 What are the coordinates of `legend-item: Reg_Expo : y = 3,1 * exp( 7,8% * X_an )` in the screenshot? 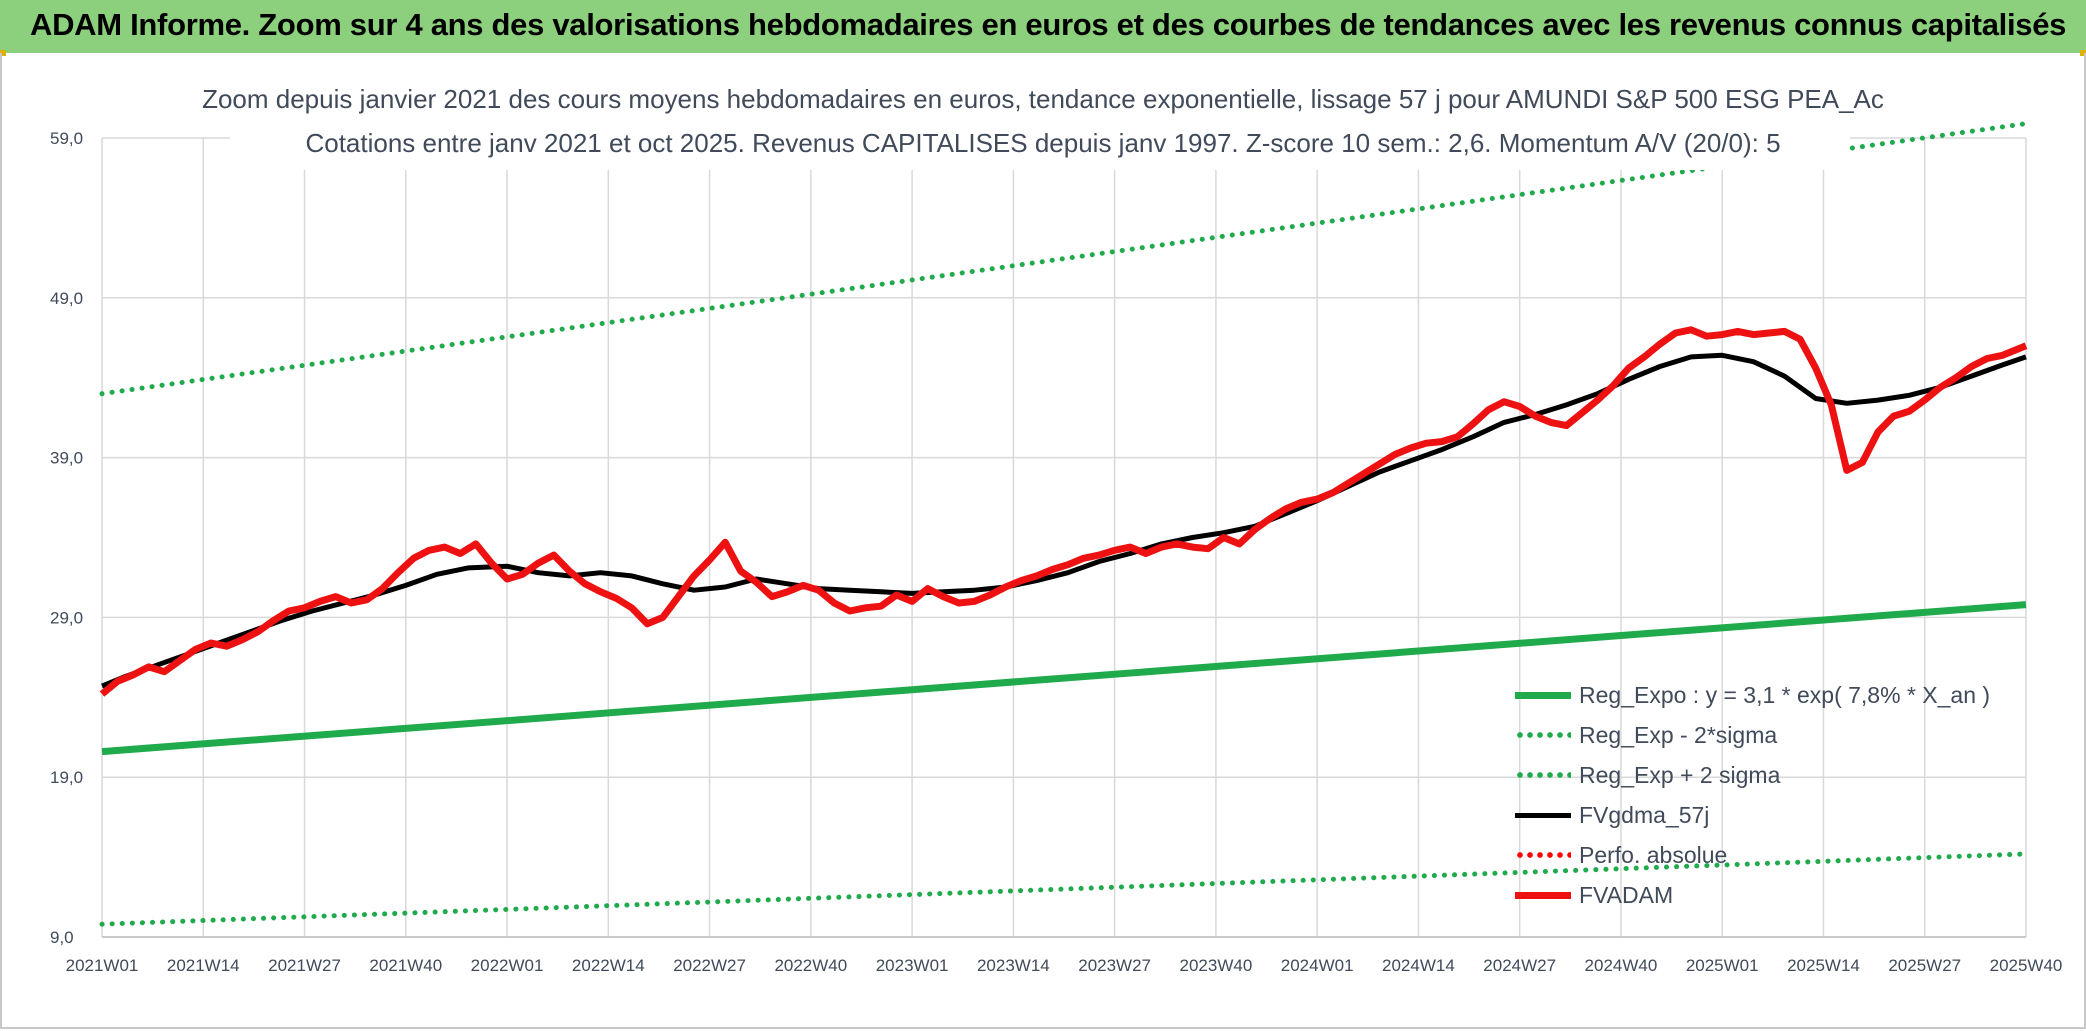 It's located at (1752, 695).